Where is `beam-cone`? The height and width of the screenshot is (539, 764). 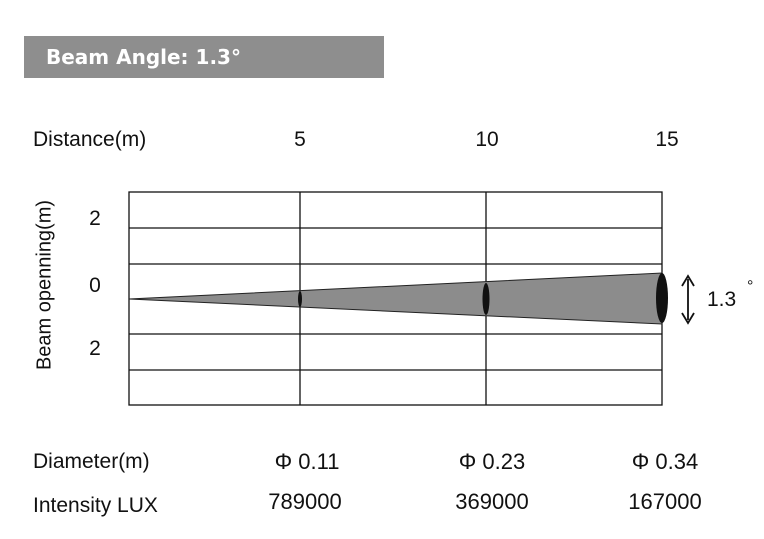
beam-cone is located at coordinates (395, 298).